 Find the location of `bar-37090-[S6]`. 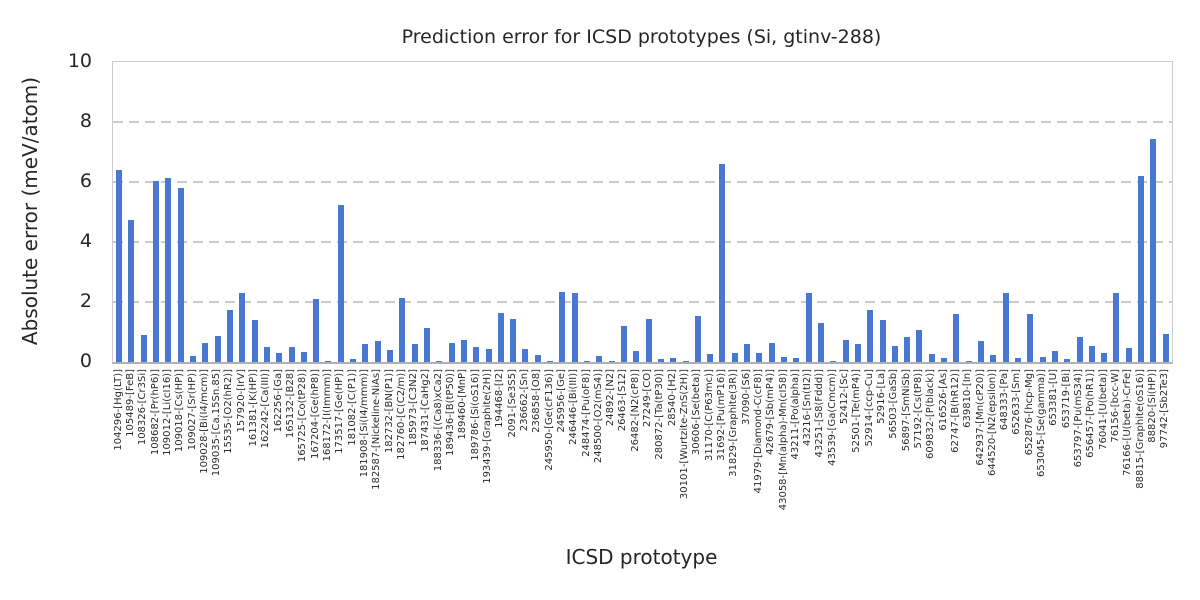

bar-37090-[S6] is located at coordinates (747, 353).